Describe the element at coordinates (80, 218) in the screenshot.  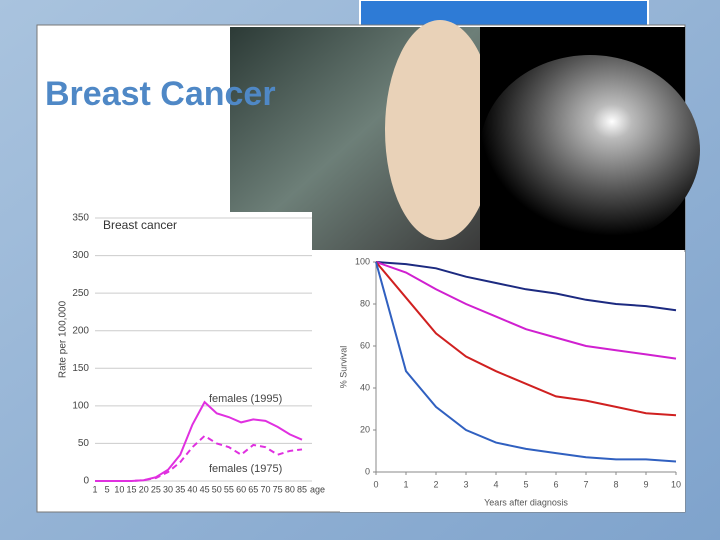
I see `y-tick-label: 350` at that location.